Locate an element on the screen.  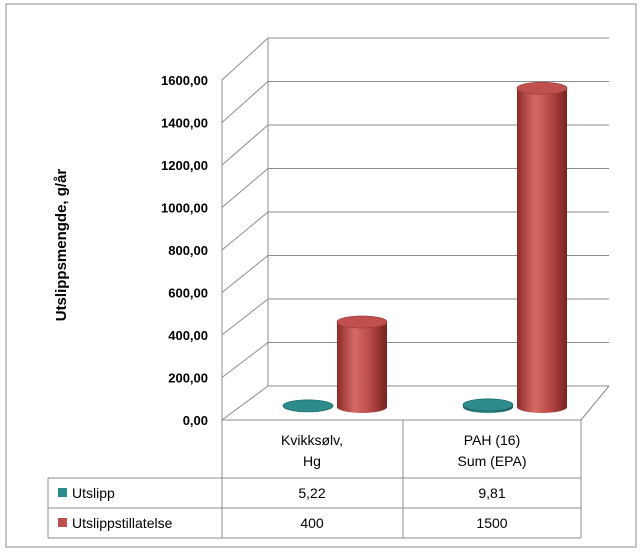
legend-label-utslipp: Utslipp is located at coordinates (93, 493).